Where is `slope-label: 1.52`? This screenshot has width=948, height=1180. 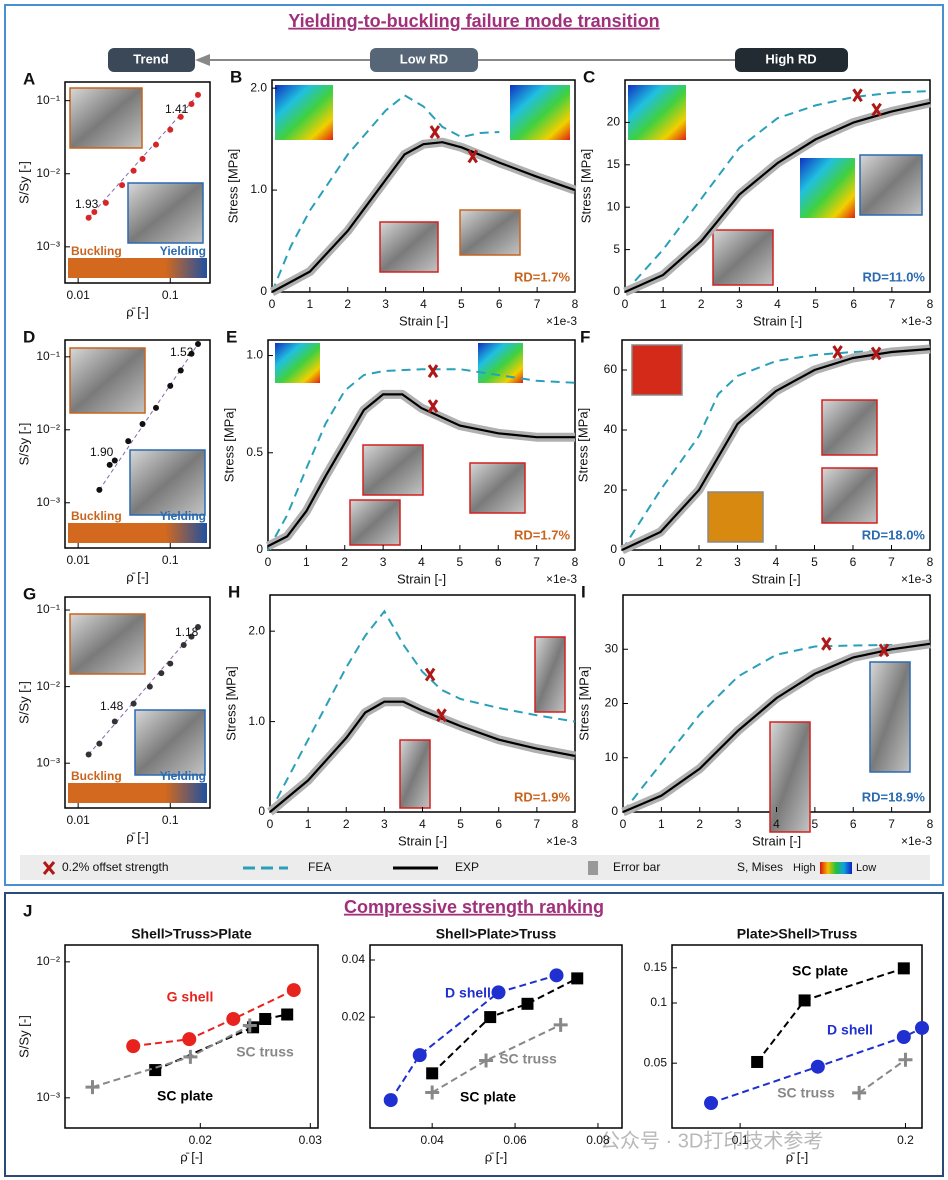
slope-label: 1.52 is located at coordinates (182, 352).